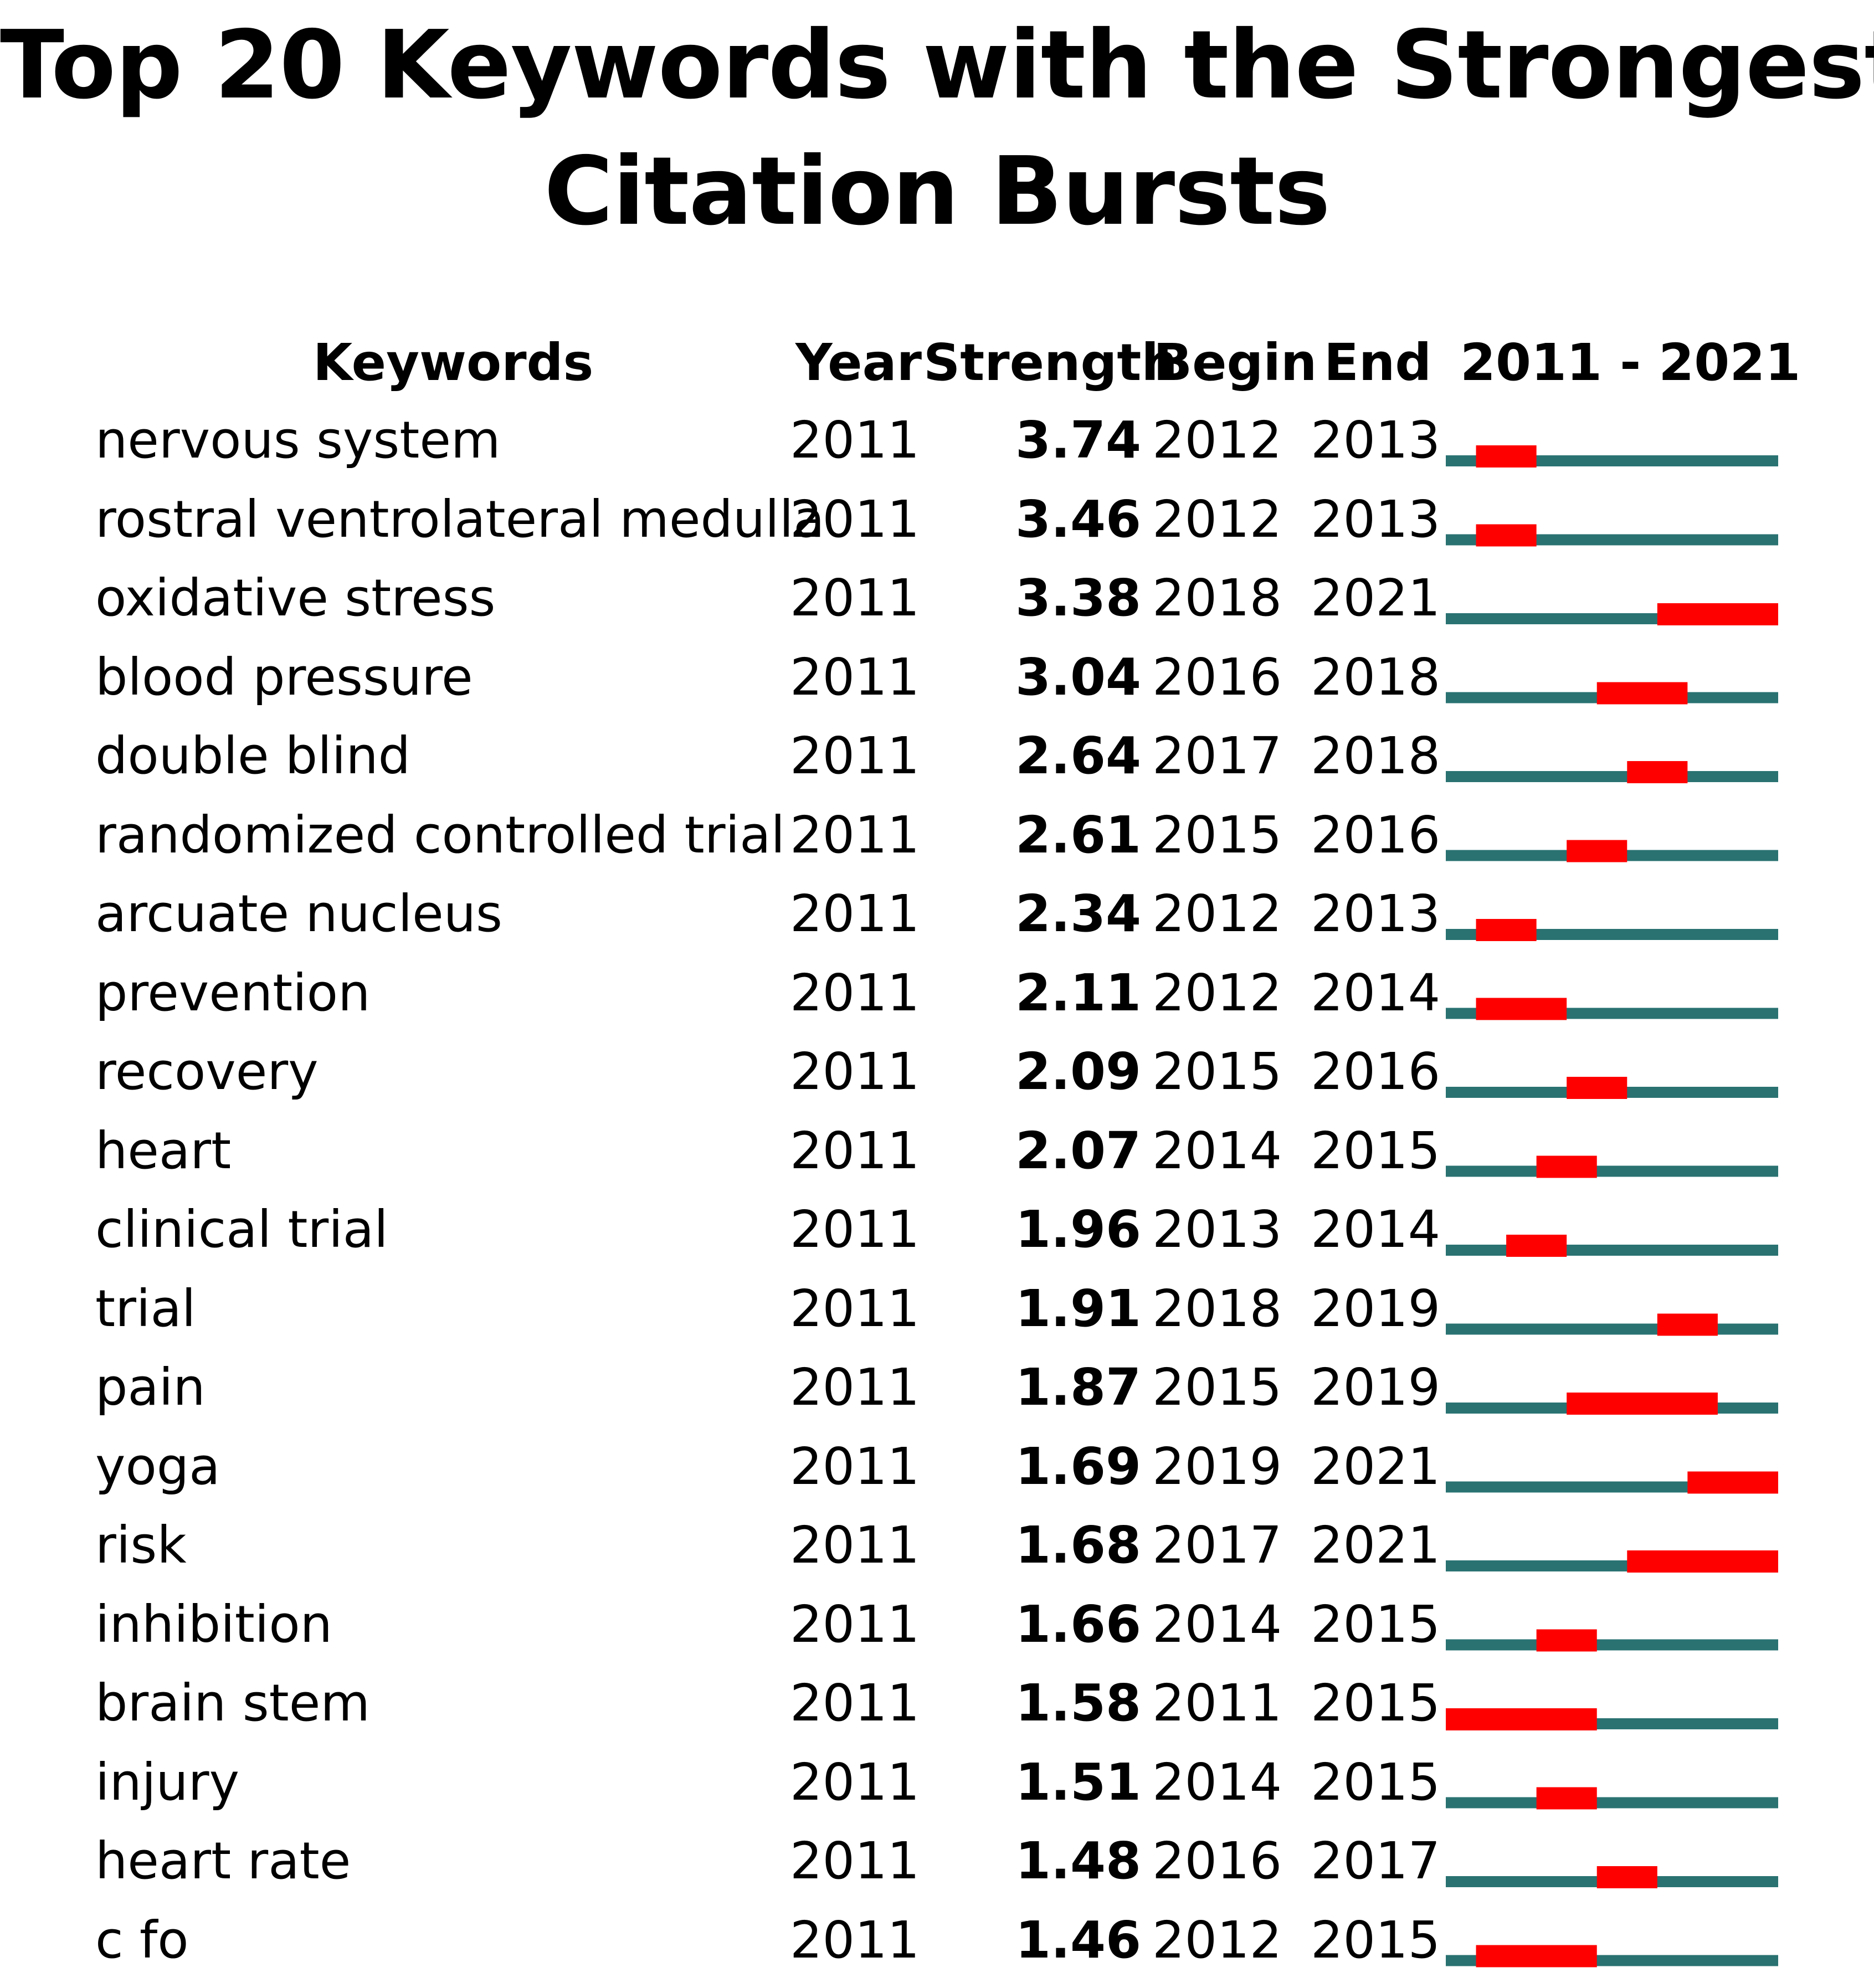  What do you see at coordinates (232, 1703) in the screenshot?
I see `keyword-cell: brain stem` at bounding box center [232, 1703].